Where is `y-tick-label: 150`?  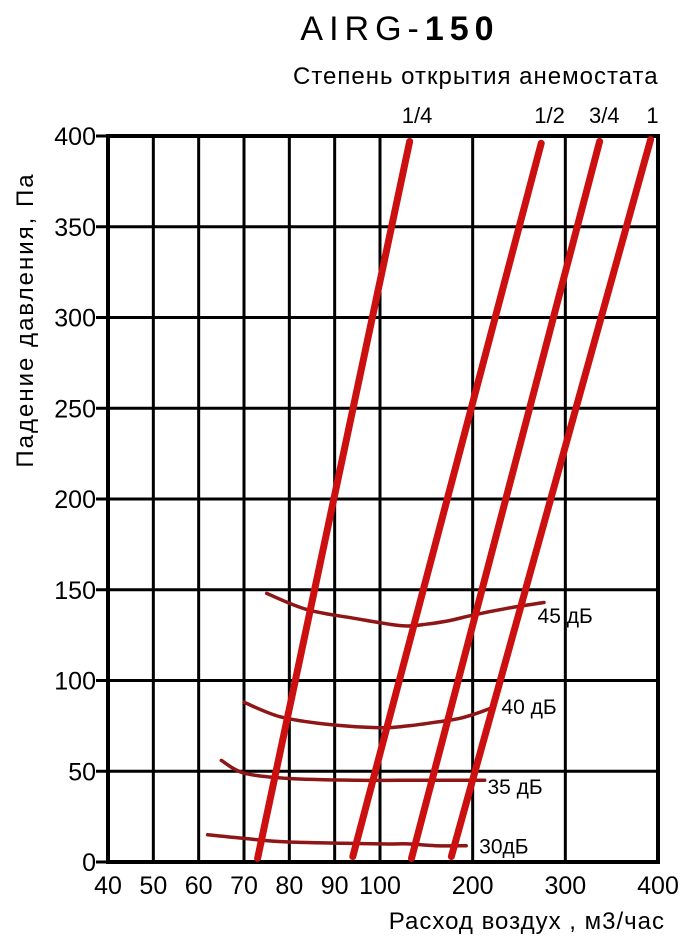
y-tick-label: 150 is located at coordinates (75, 591).